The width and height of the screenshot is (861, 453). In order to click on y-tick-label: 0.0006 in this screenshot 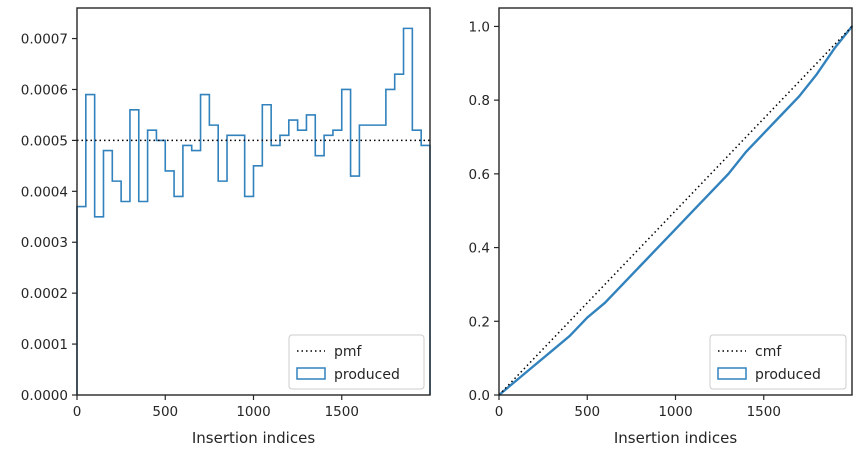, I will do `click(44, 90)`.